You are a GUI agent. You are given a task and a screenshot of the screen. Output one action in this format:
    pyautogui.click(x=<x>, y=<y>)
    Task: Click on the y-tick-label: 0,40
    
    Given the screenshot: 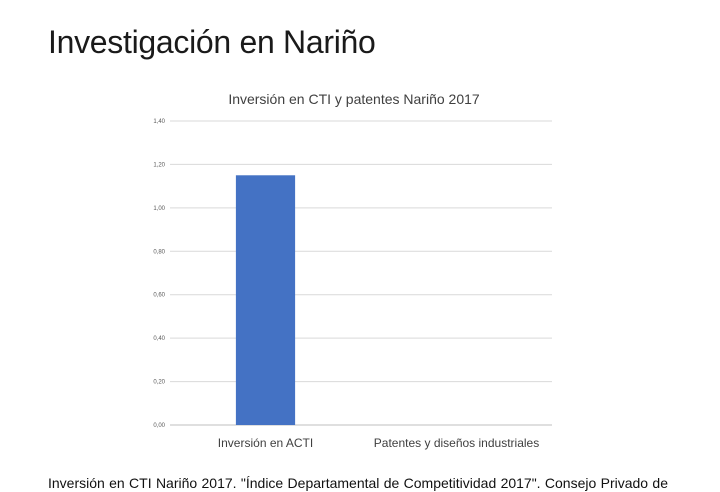 What is the action you would take?
    pyautogui.click(x=159, y=339)
    